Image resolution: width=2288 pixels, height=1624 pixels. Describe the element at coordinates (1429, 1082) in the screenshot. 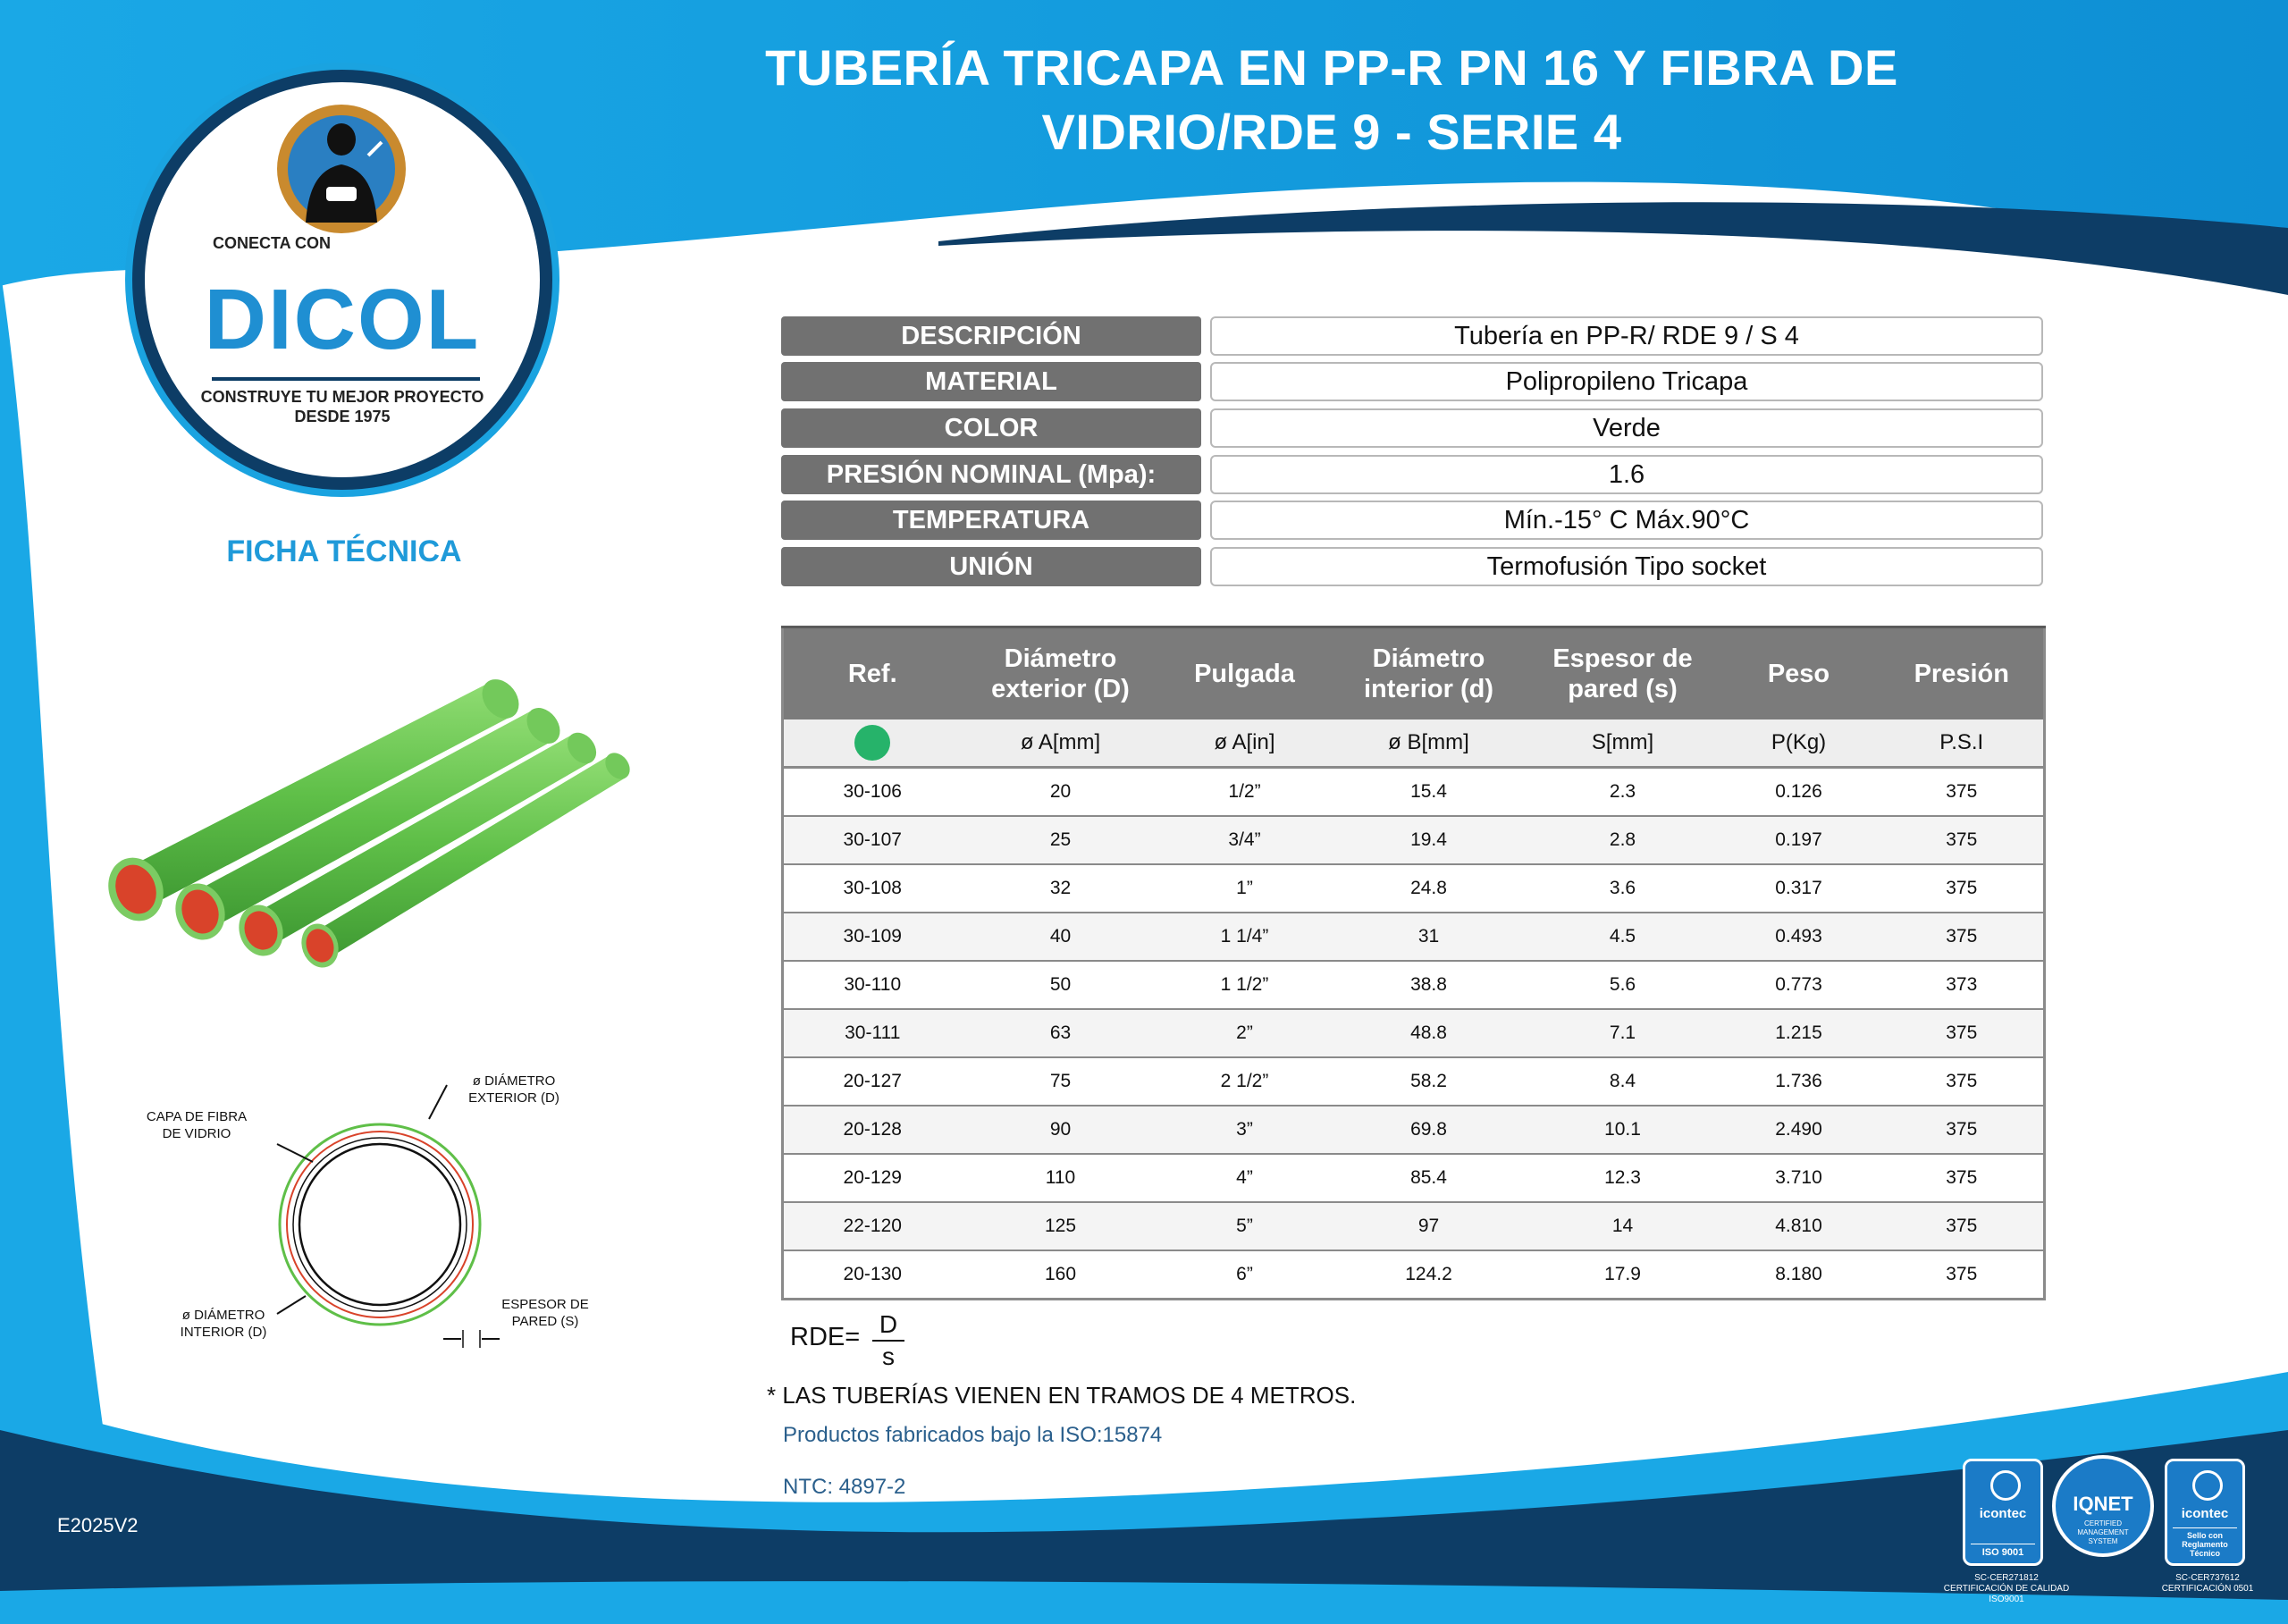

I see `cell-diametro-interior: 58.2` at that location.